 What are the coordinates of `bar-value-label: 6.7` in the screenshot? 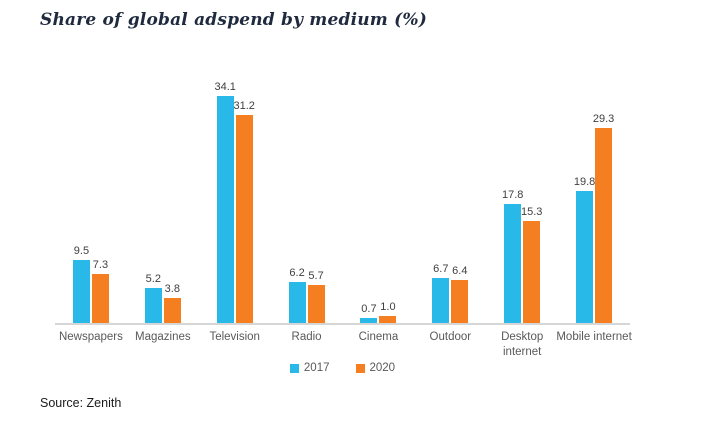 It's located at (441, 269).